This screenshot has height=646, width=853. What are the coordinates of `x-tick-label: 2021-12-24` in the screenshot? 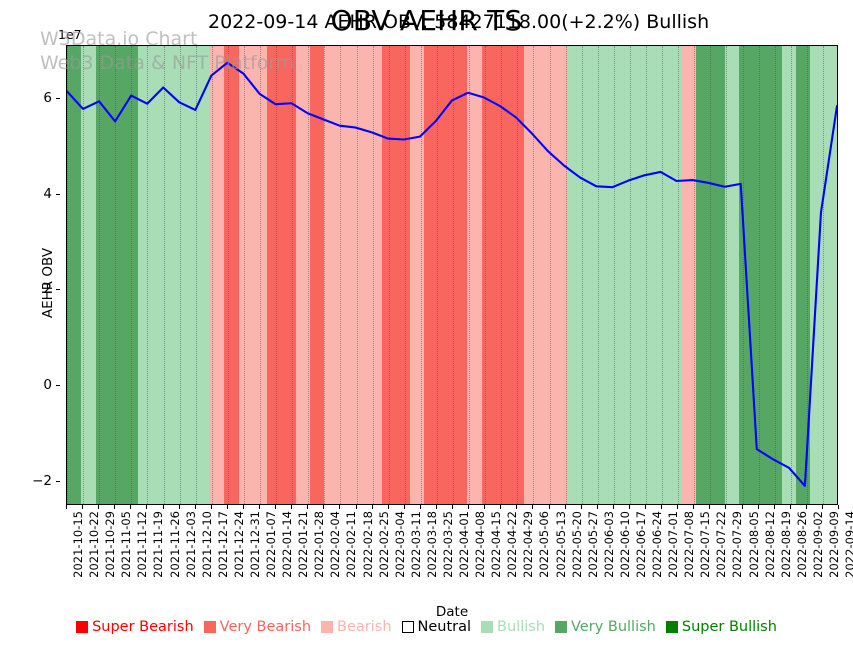 It's located at (238, 544).